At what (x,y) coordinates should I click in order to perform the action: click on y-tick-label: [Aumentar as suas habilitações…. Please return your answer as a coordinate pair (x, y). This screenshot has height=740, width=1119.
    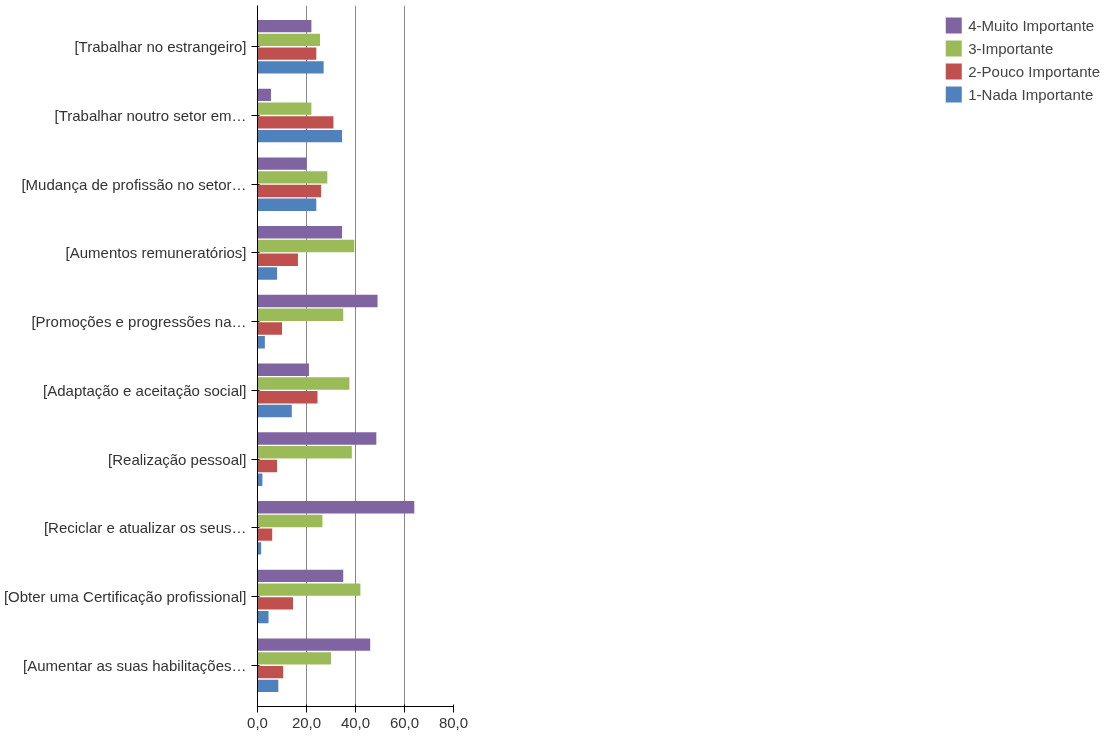
    Looking at the image, I should click on (135, 665).